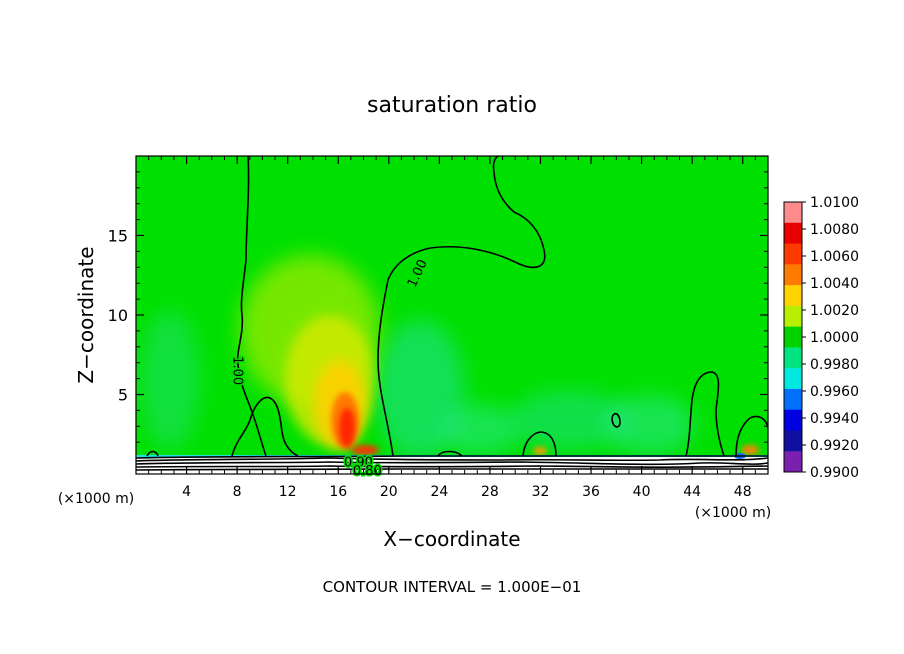  Describe the element at coordinates (834, 392) in the screenshot. I see `colorbar-label: 0.9960` at that location.